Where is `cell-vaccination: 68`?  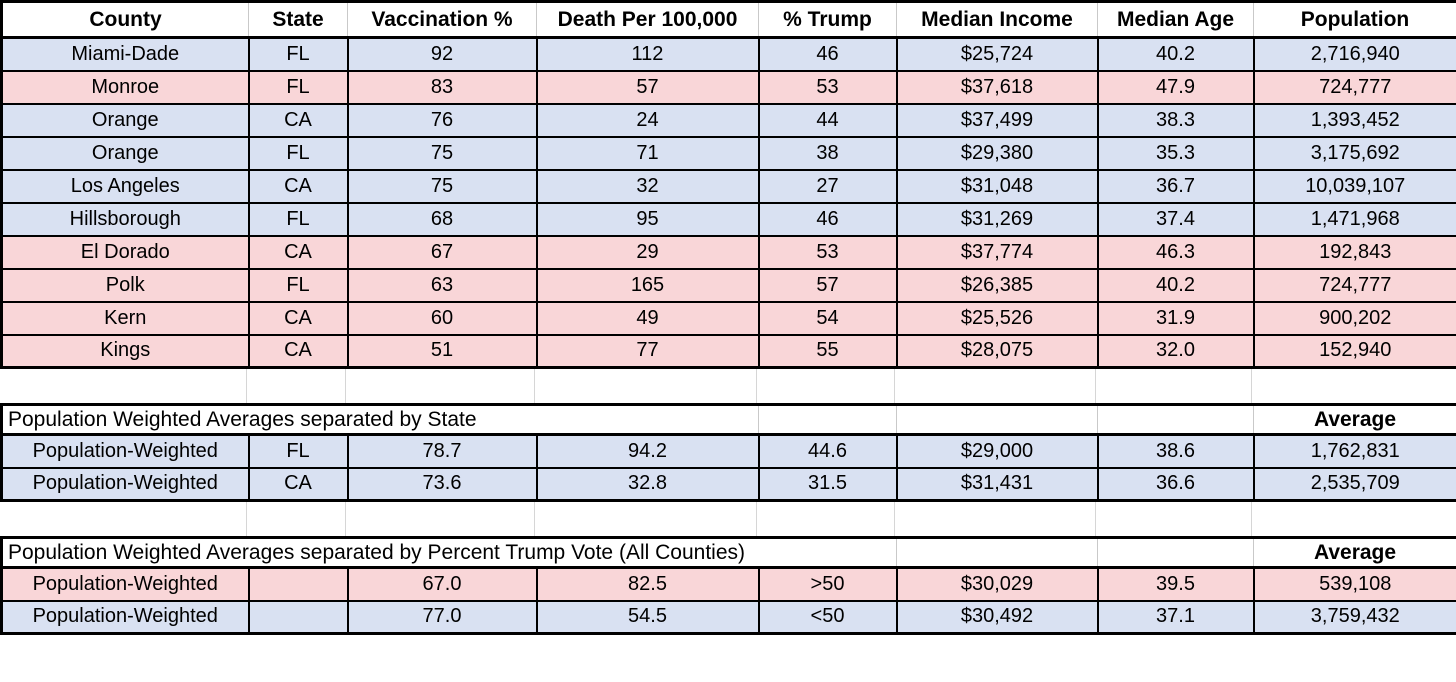 cell-vaccination: 68 is located at coordinates (442, 219).